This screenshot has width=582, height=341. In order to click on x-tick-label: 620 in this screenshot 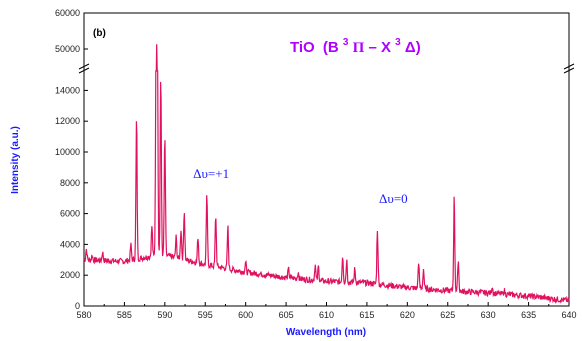, I will do `click(407, 315)`.